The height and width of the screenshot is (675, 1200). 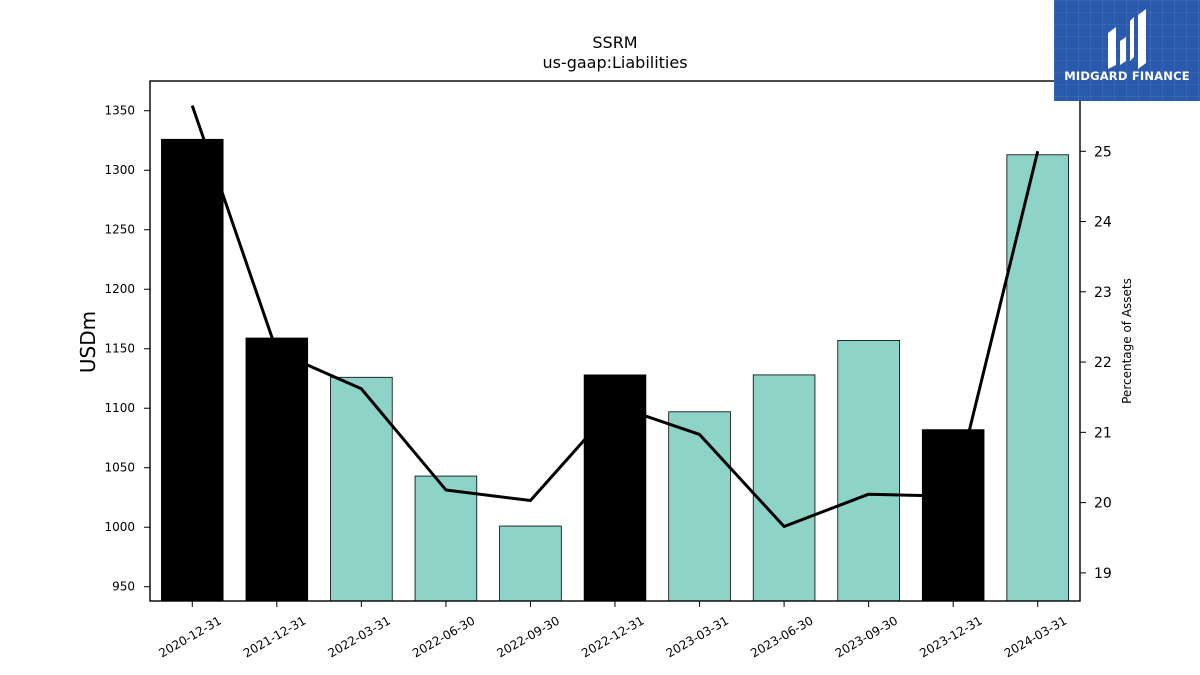 What do you see at coordinates (1127, 39) in the screenshot?
I see `logo-mark-icon` at bounding box center [1127, 39].